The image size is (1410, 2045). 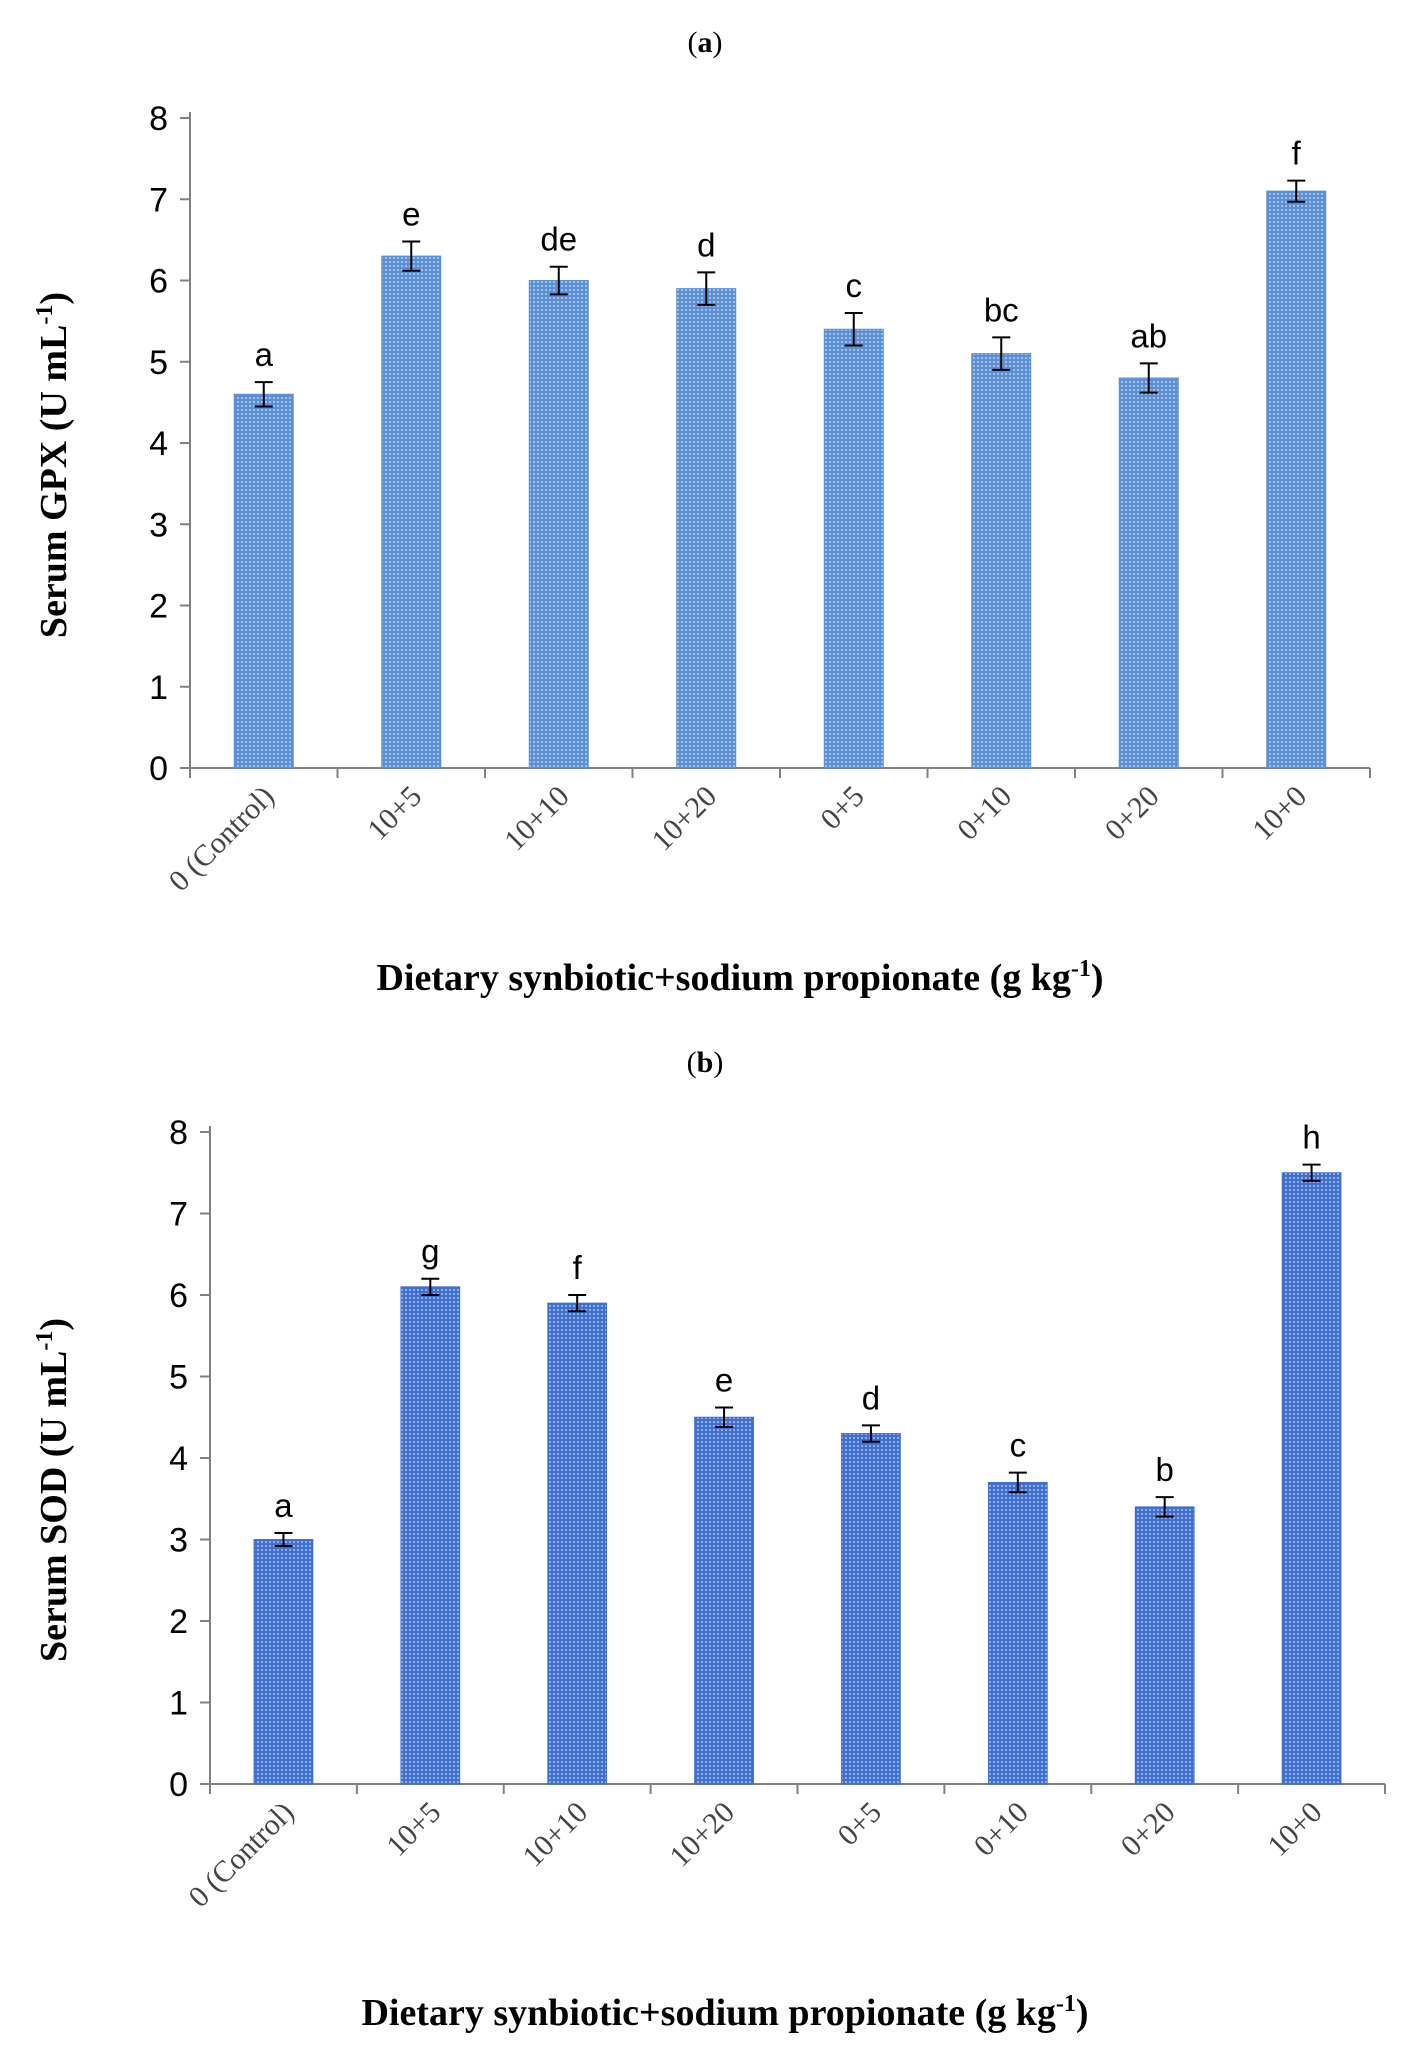 What do you see at coordinates (705, 1062) in the screenshot?
I see `panel-label-b: (b)` at bounding box center [705, 1062].